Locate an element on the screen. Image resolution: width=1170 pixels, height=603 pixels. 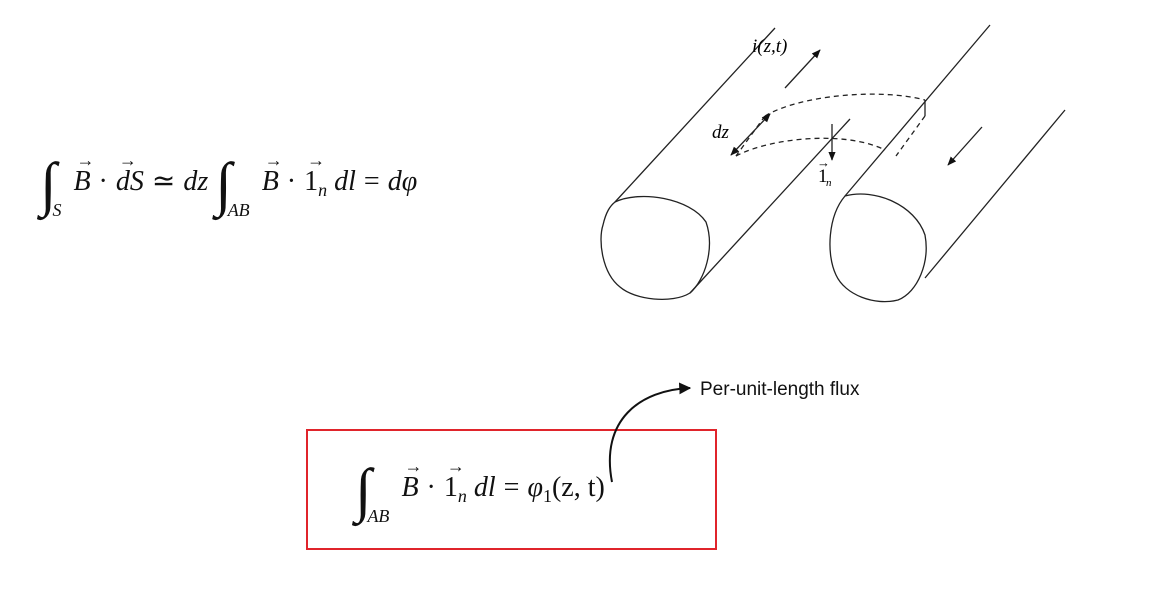
normal-subscript: n is located at coordinates (829, 183).